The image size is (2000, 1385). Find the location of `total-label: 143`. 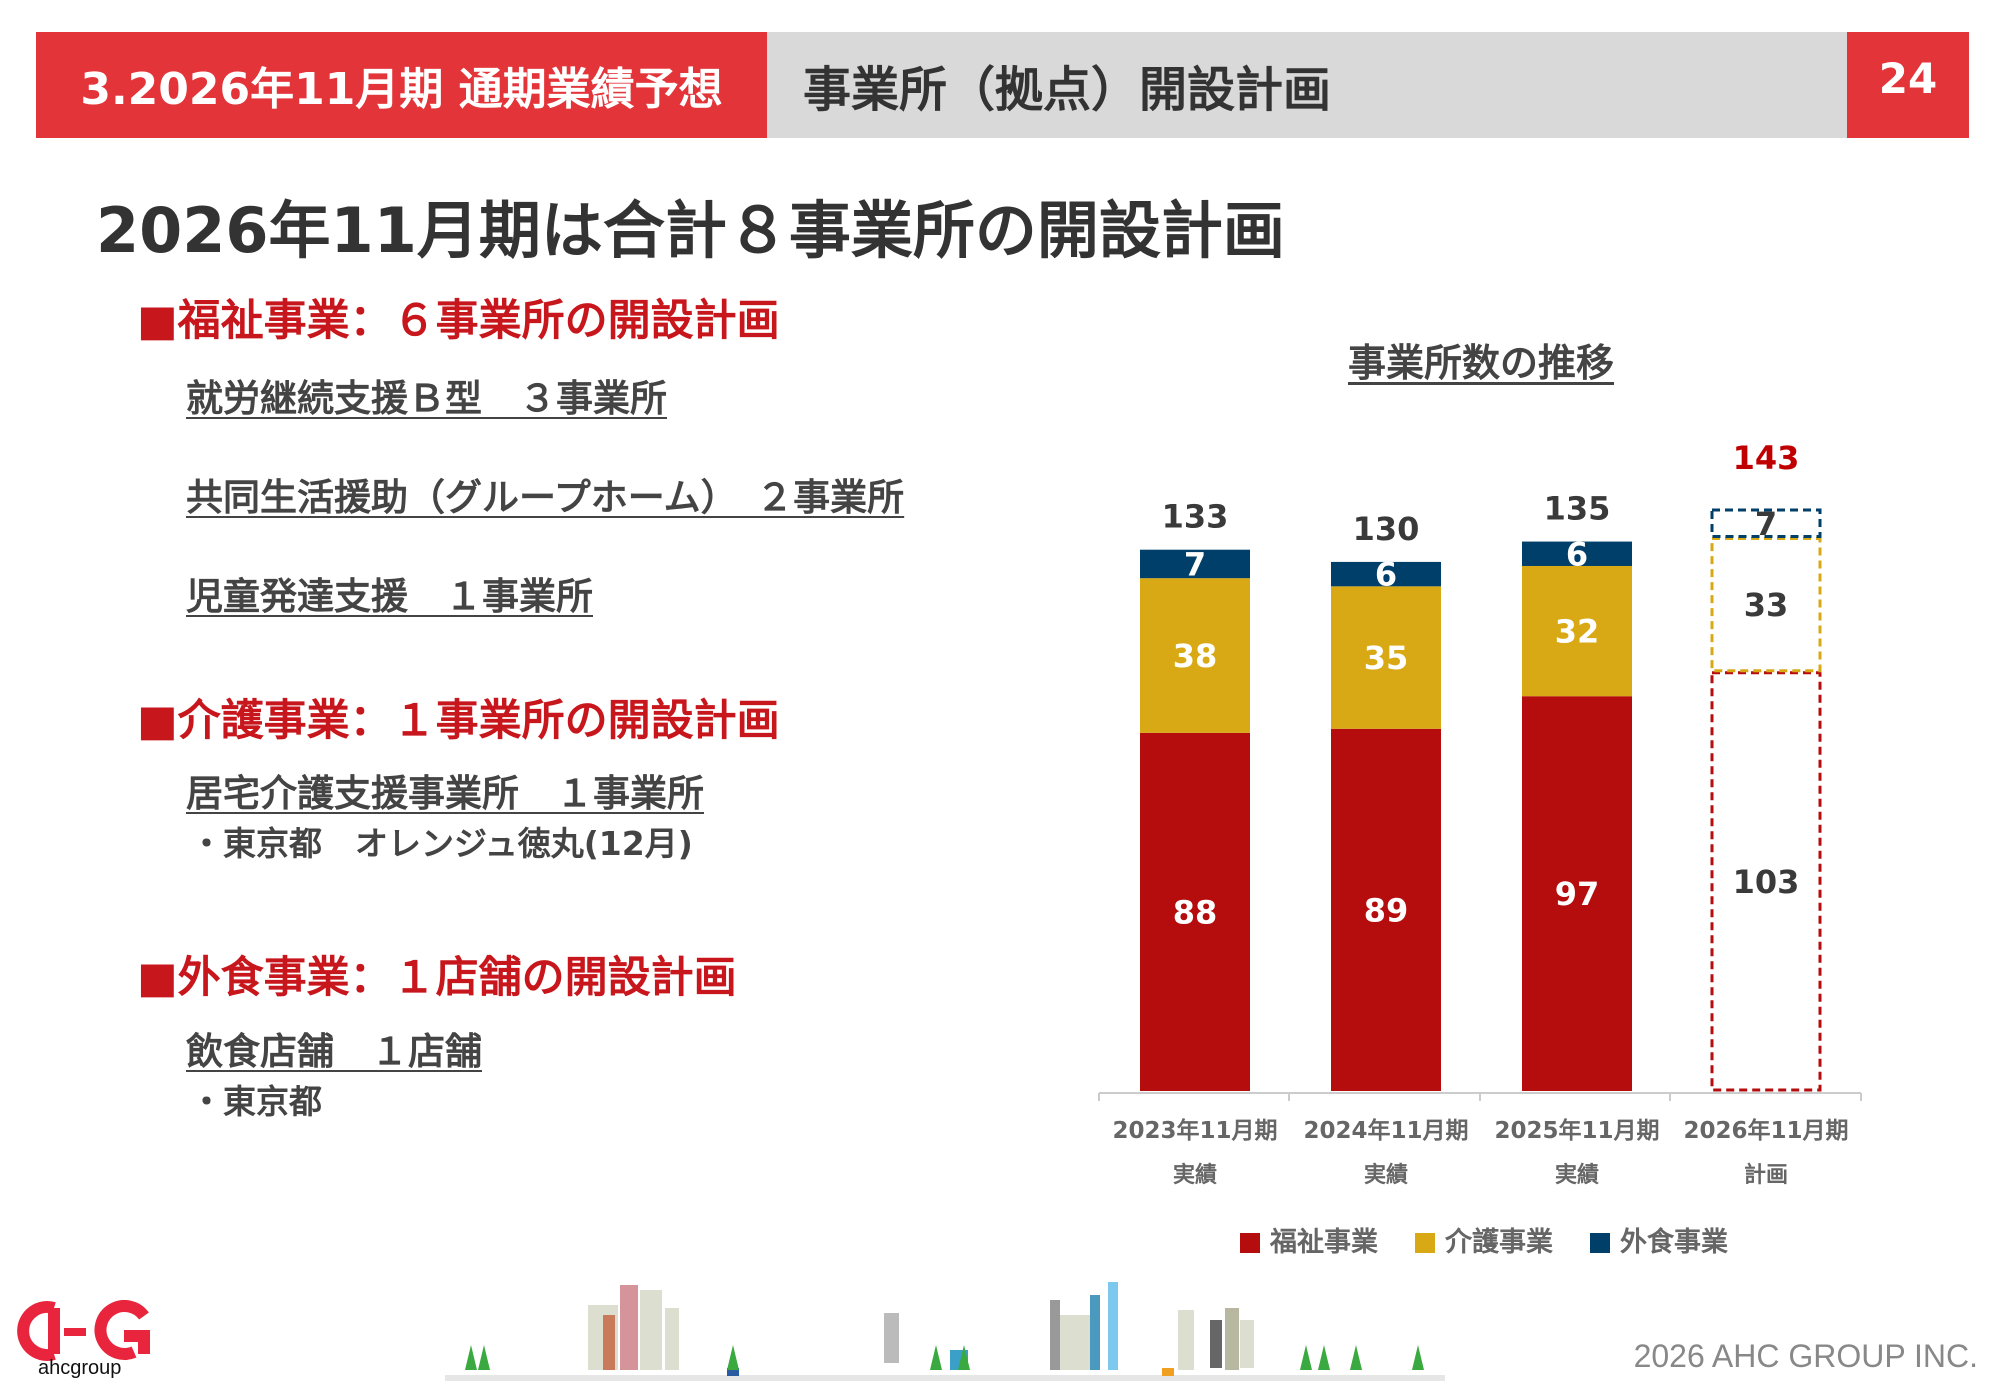

total-label: 143 is located at coordinates (1766, 458).